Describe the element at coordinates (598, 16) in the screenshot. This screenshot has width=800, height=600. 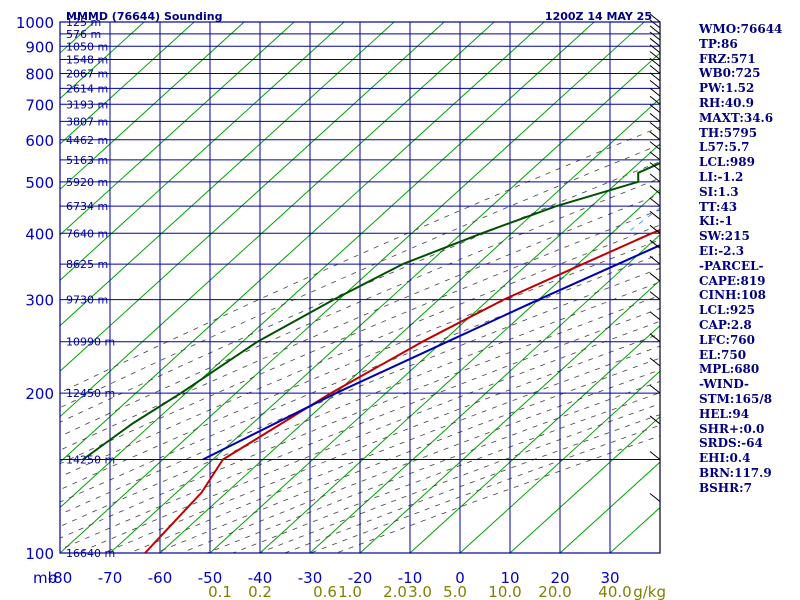
I see `chart-time: 1200Z 14 MAY 25` at that location.